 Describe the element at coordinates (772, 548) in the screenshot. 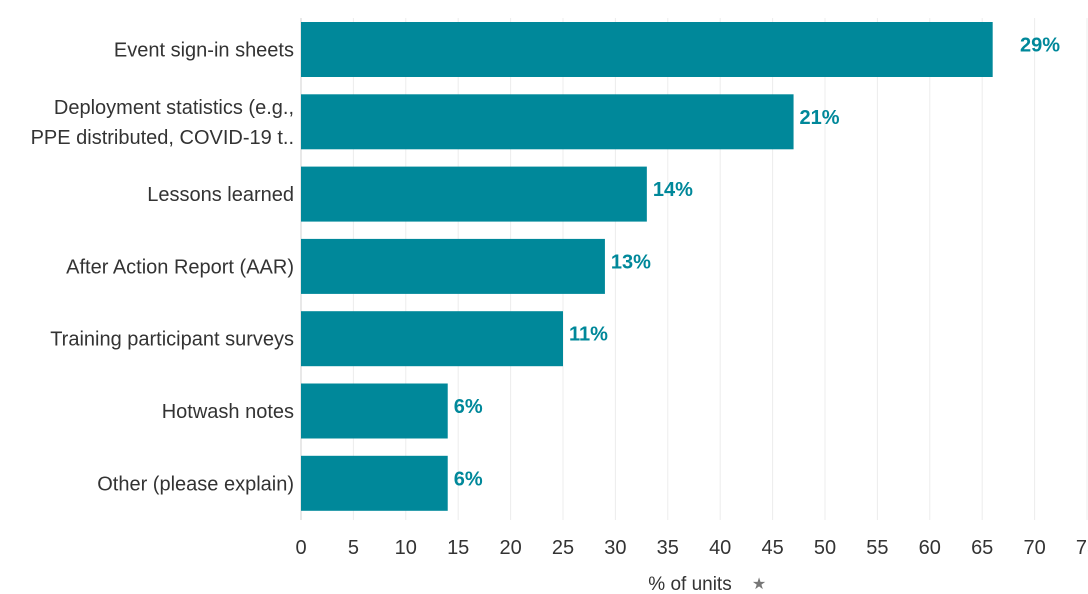

I see `x-tick-label: 45` at that location.